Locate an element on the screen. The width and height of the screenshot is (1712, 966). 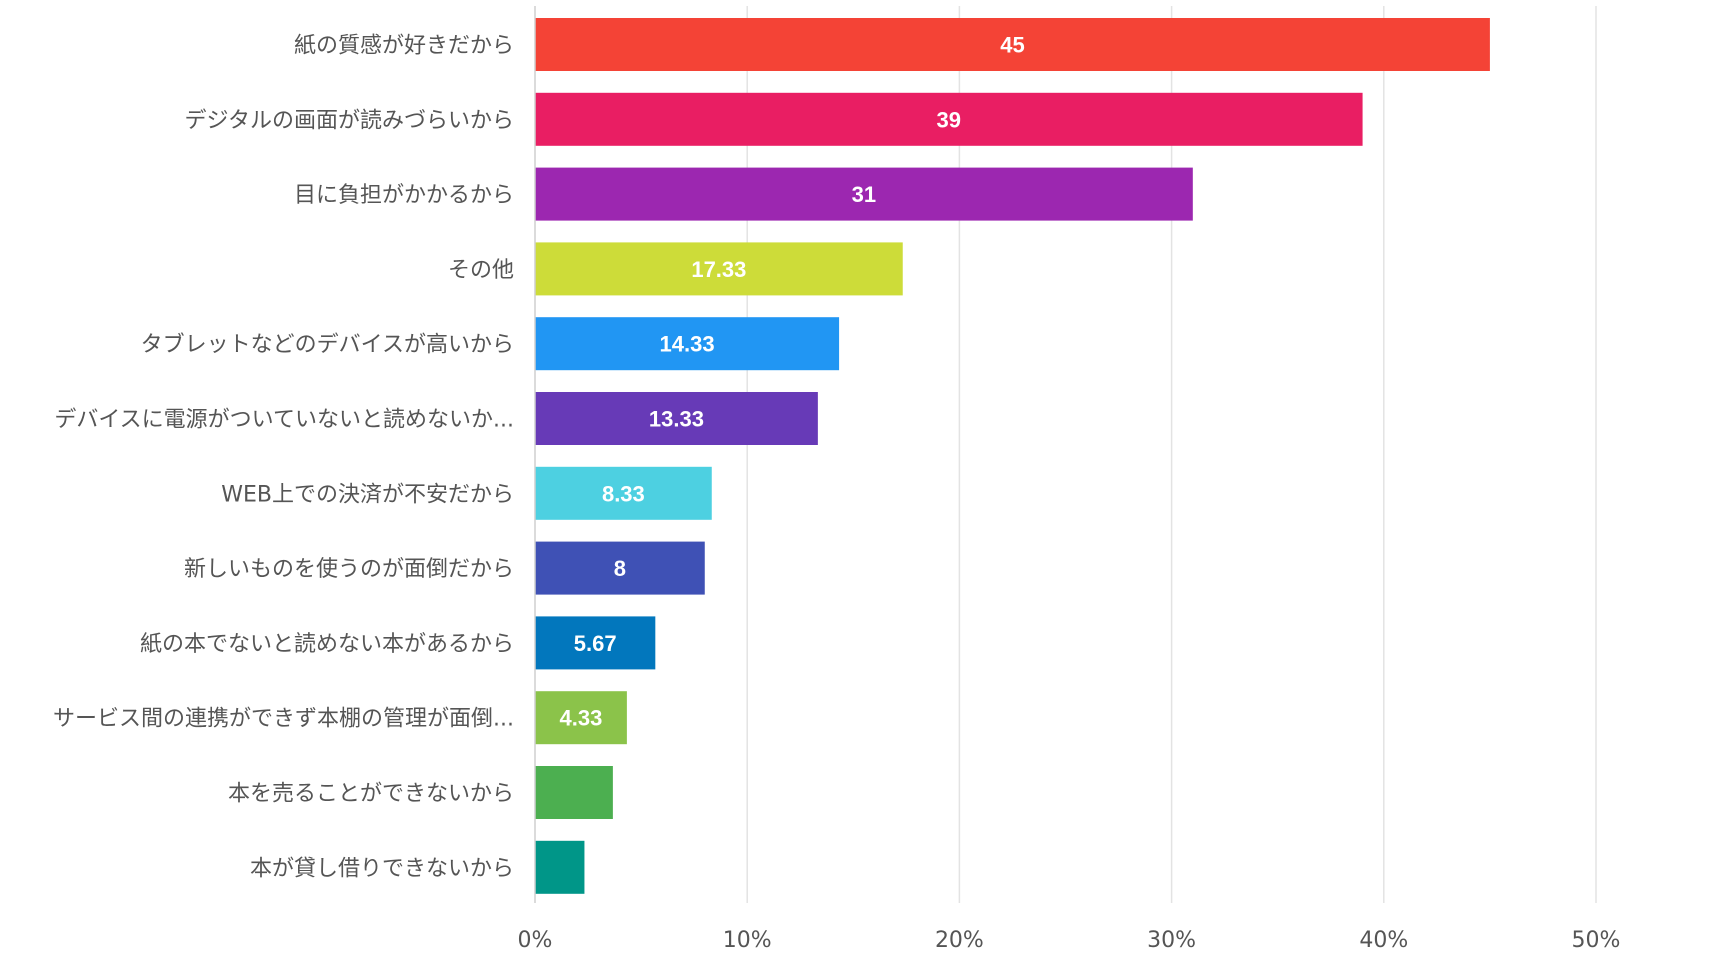
data-label: 5.67 is located at coordinates (595, 643).